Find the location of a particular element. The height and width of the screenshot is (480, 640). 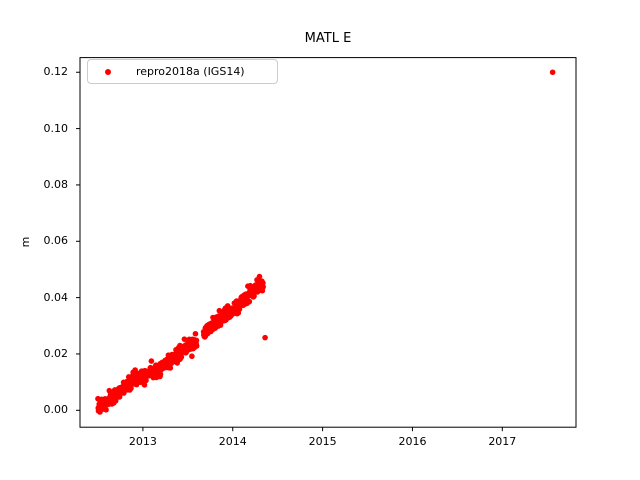

x-tick-label: 2015 is located at coordinates (322, 441).